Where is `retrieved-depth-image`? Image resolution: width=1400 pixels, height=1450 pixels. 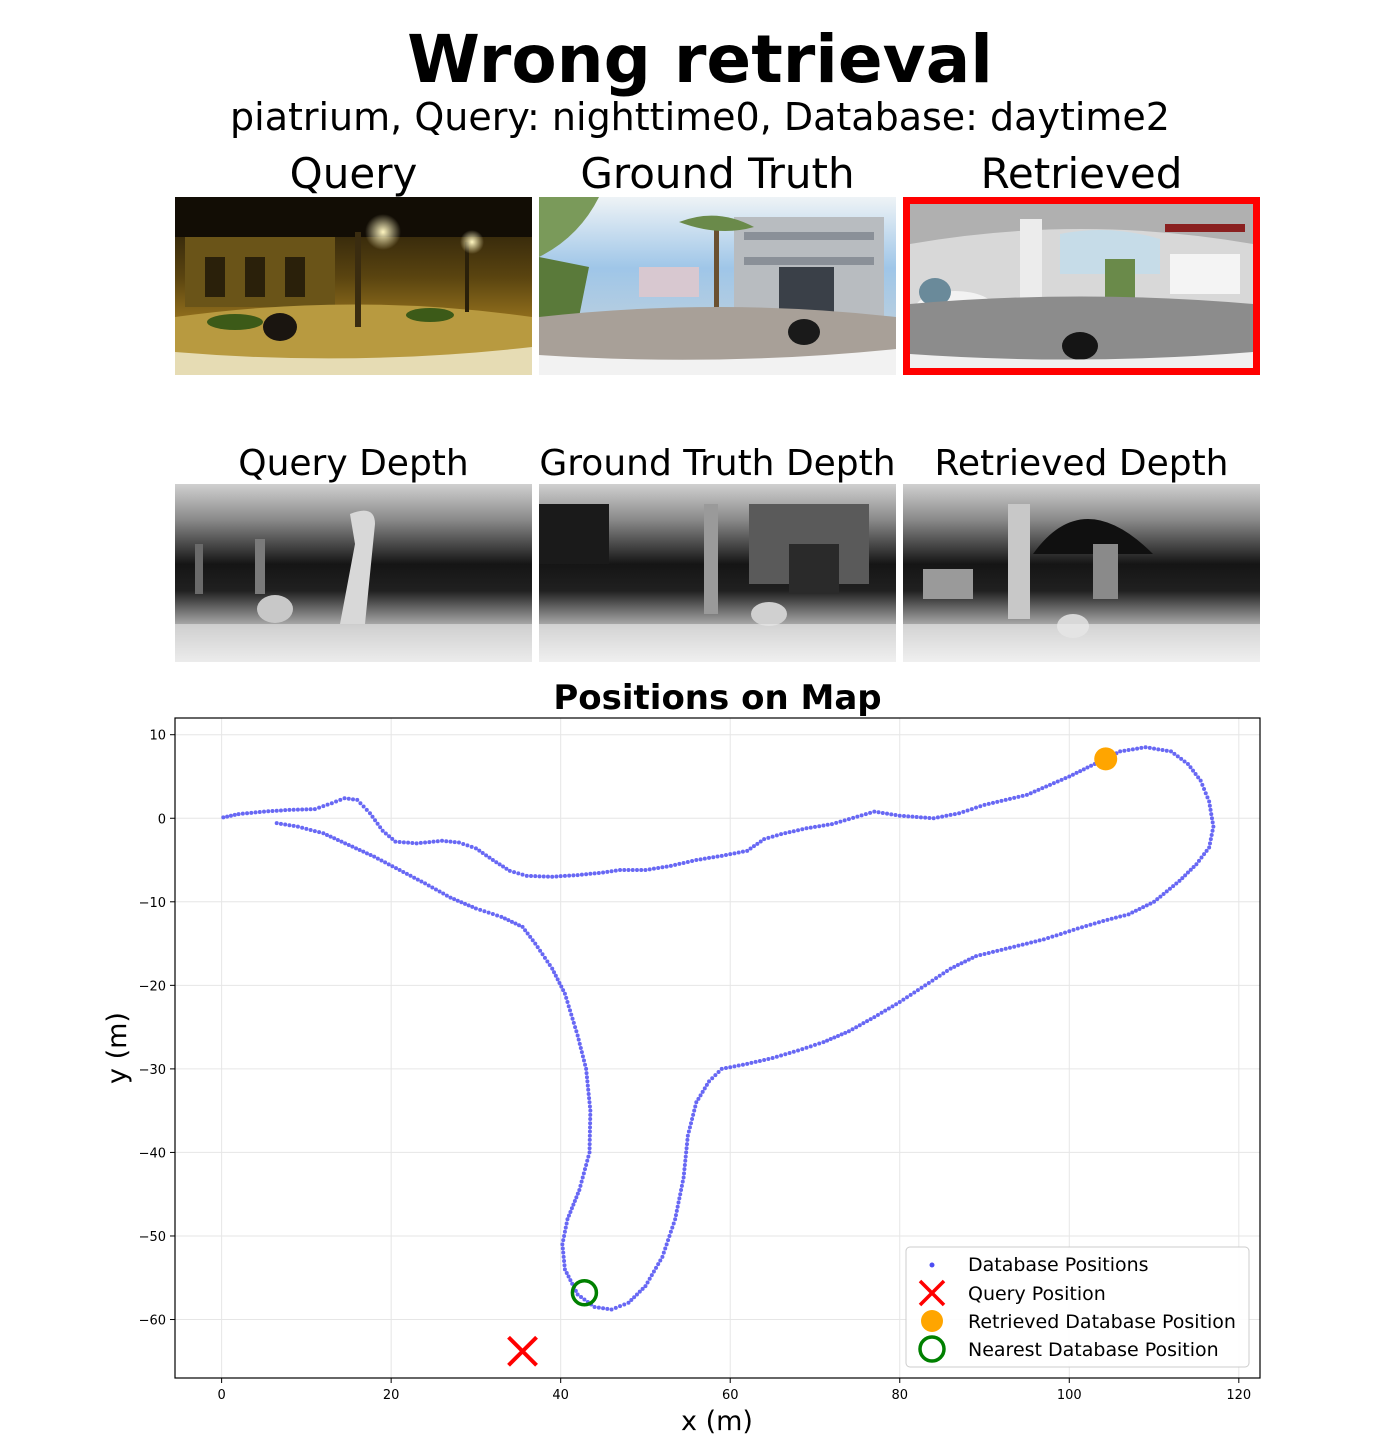 retrieved-depth-image is located at coordinates (1081, 573).